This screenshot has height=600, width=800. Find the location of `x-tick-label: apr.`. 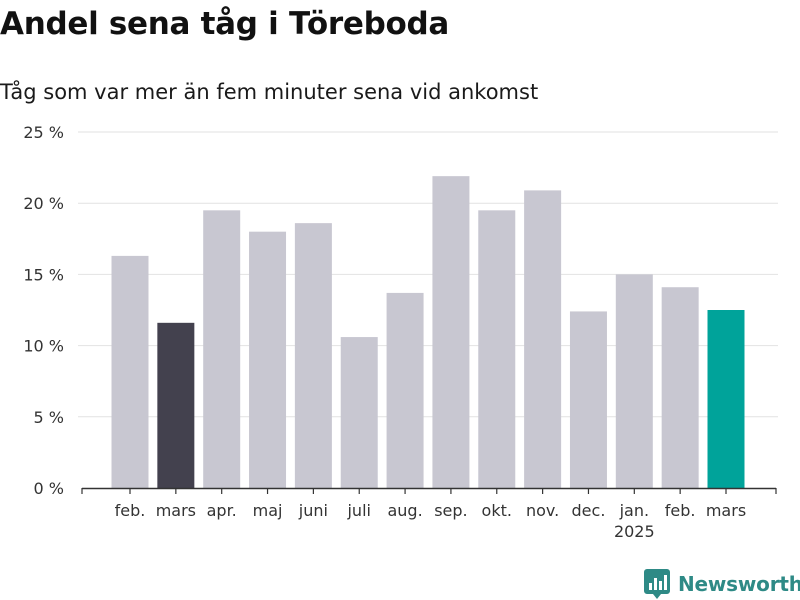

x-tick-label: apr. is located at coordinates (222, 510).